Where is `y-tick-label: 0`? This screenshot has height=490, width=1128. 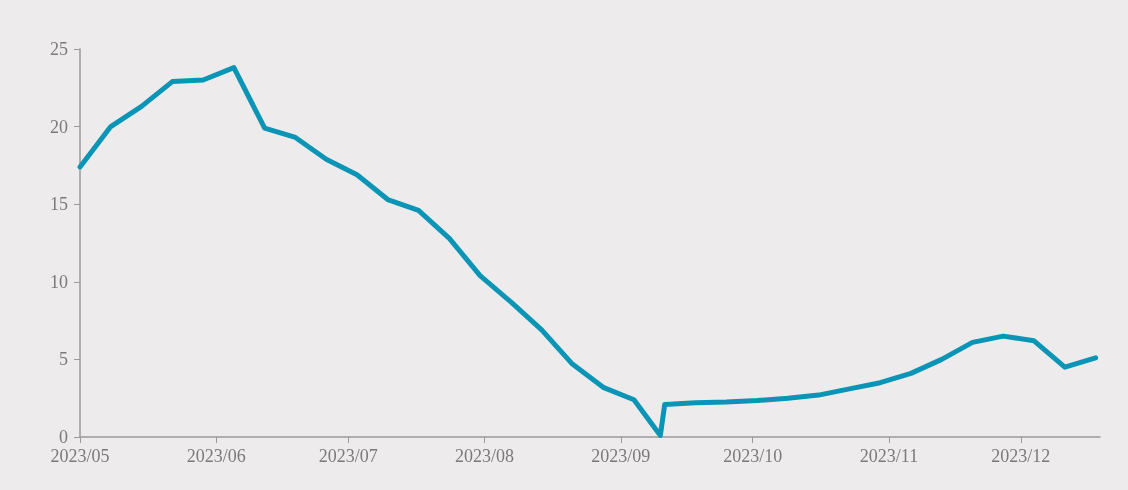
y-tick-label: 0 is located at coordinates (63, 437).